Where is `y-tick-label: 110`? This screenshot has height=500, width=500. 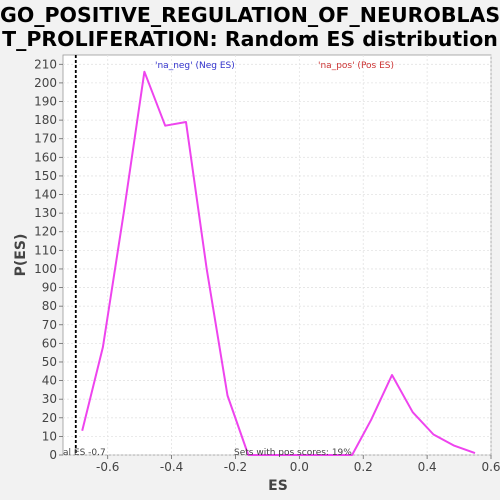 y-tick-label: 110 is located at coordinates (45, 250).